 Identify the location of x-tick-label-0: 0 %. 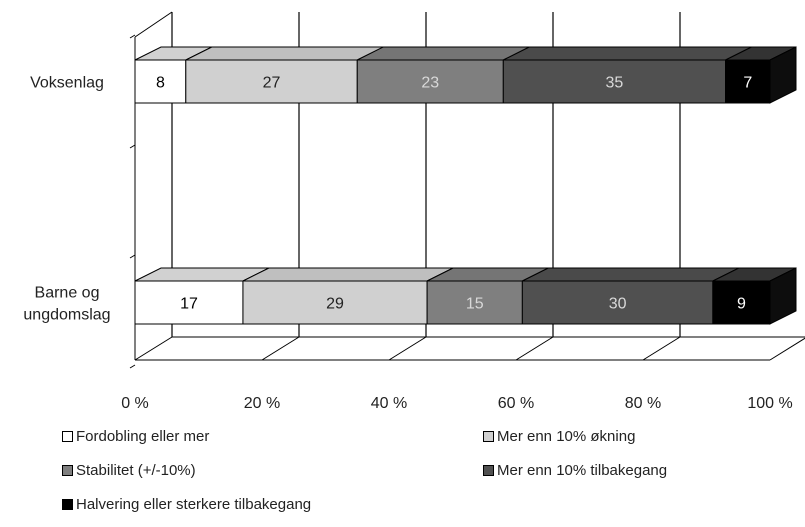
(135, 403).